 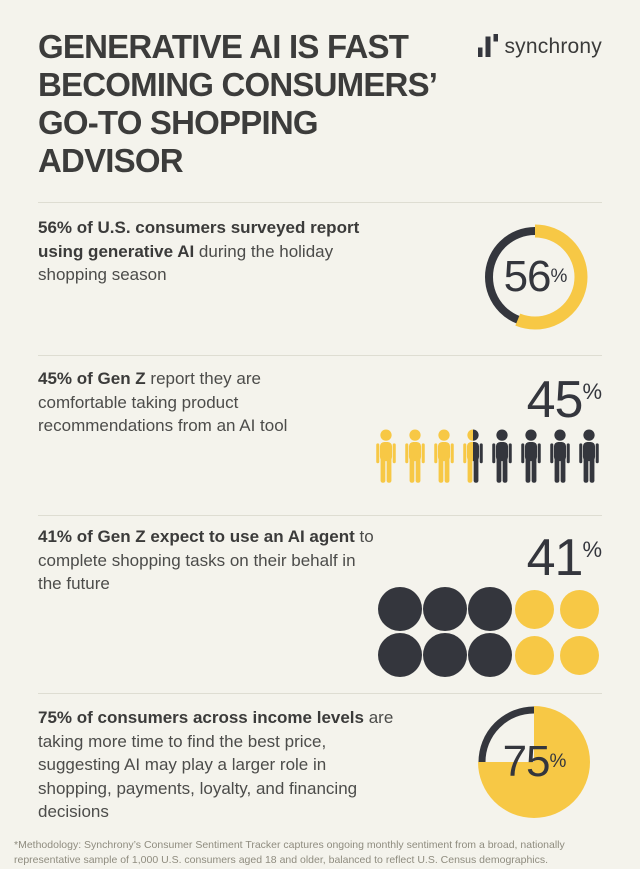 What do you see at coordinates (553, 46) in the screenshot?
I see `brand-name: synchrony` at bounding box center [553, 46].